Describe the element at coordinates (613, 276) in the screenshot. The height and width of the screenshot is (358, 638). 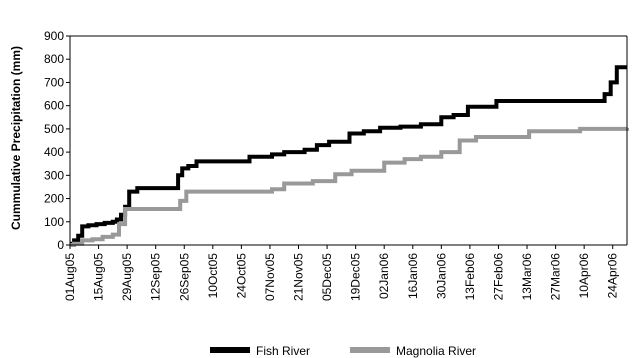
I see `x-tick-label: 24Apr06` at that location.